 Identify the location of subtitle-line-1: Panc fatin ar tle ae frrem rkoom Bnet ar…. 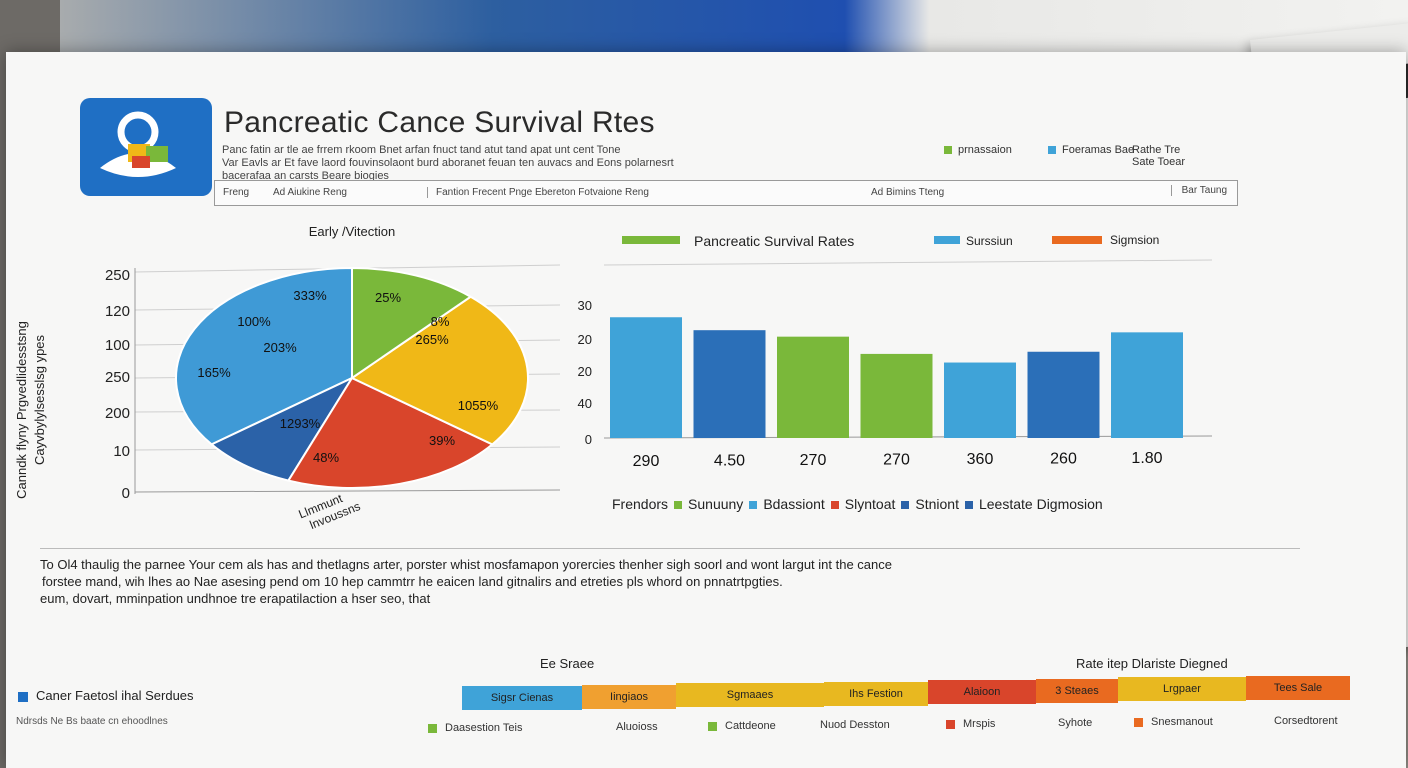
(421, 150).